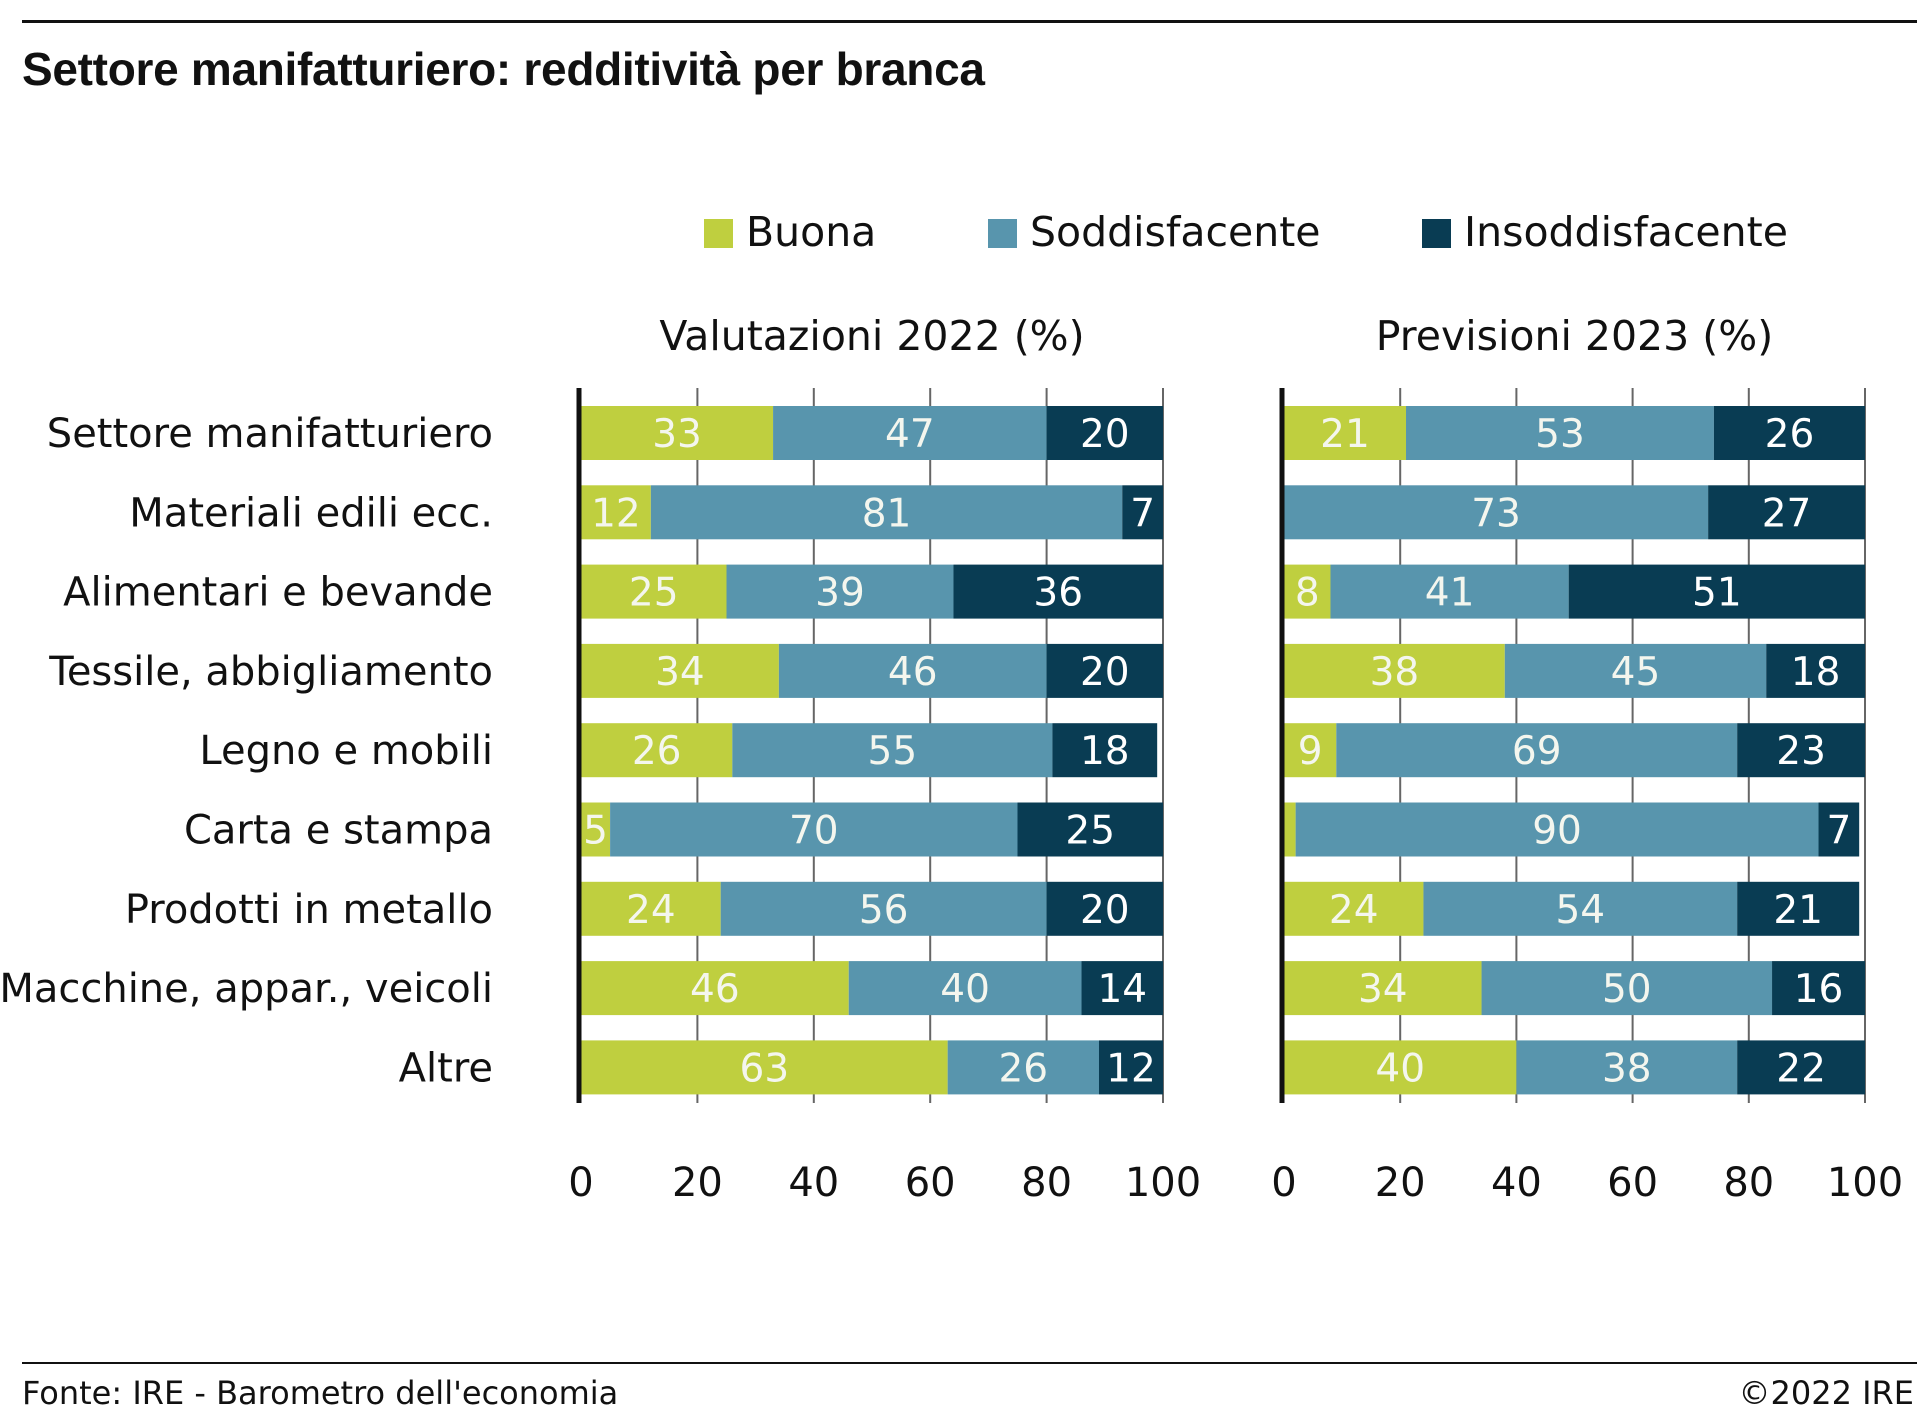 The height and width of the screenshot is (1416, 1920). What do you see at coordinates (813, 1183) in the screenshot?
I see `tick-label-p1-40: 40` at bounding box center [813, 1183].